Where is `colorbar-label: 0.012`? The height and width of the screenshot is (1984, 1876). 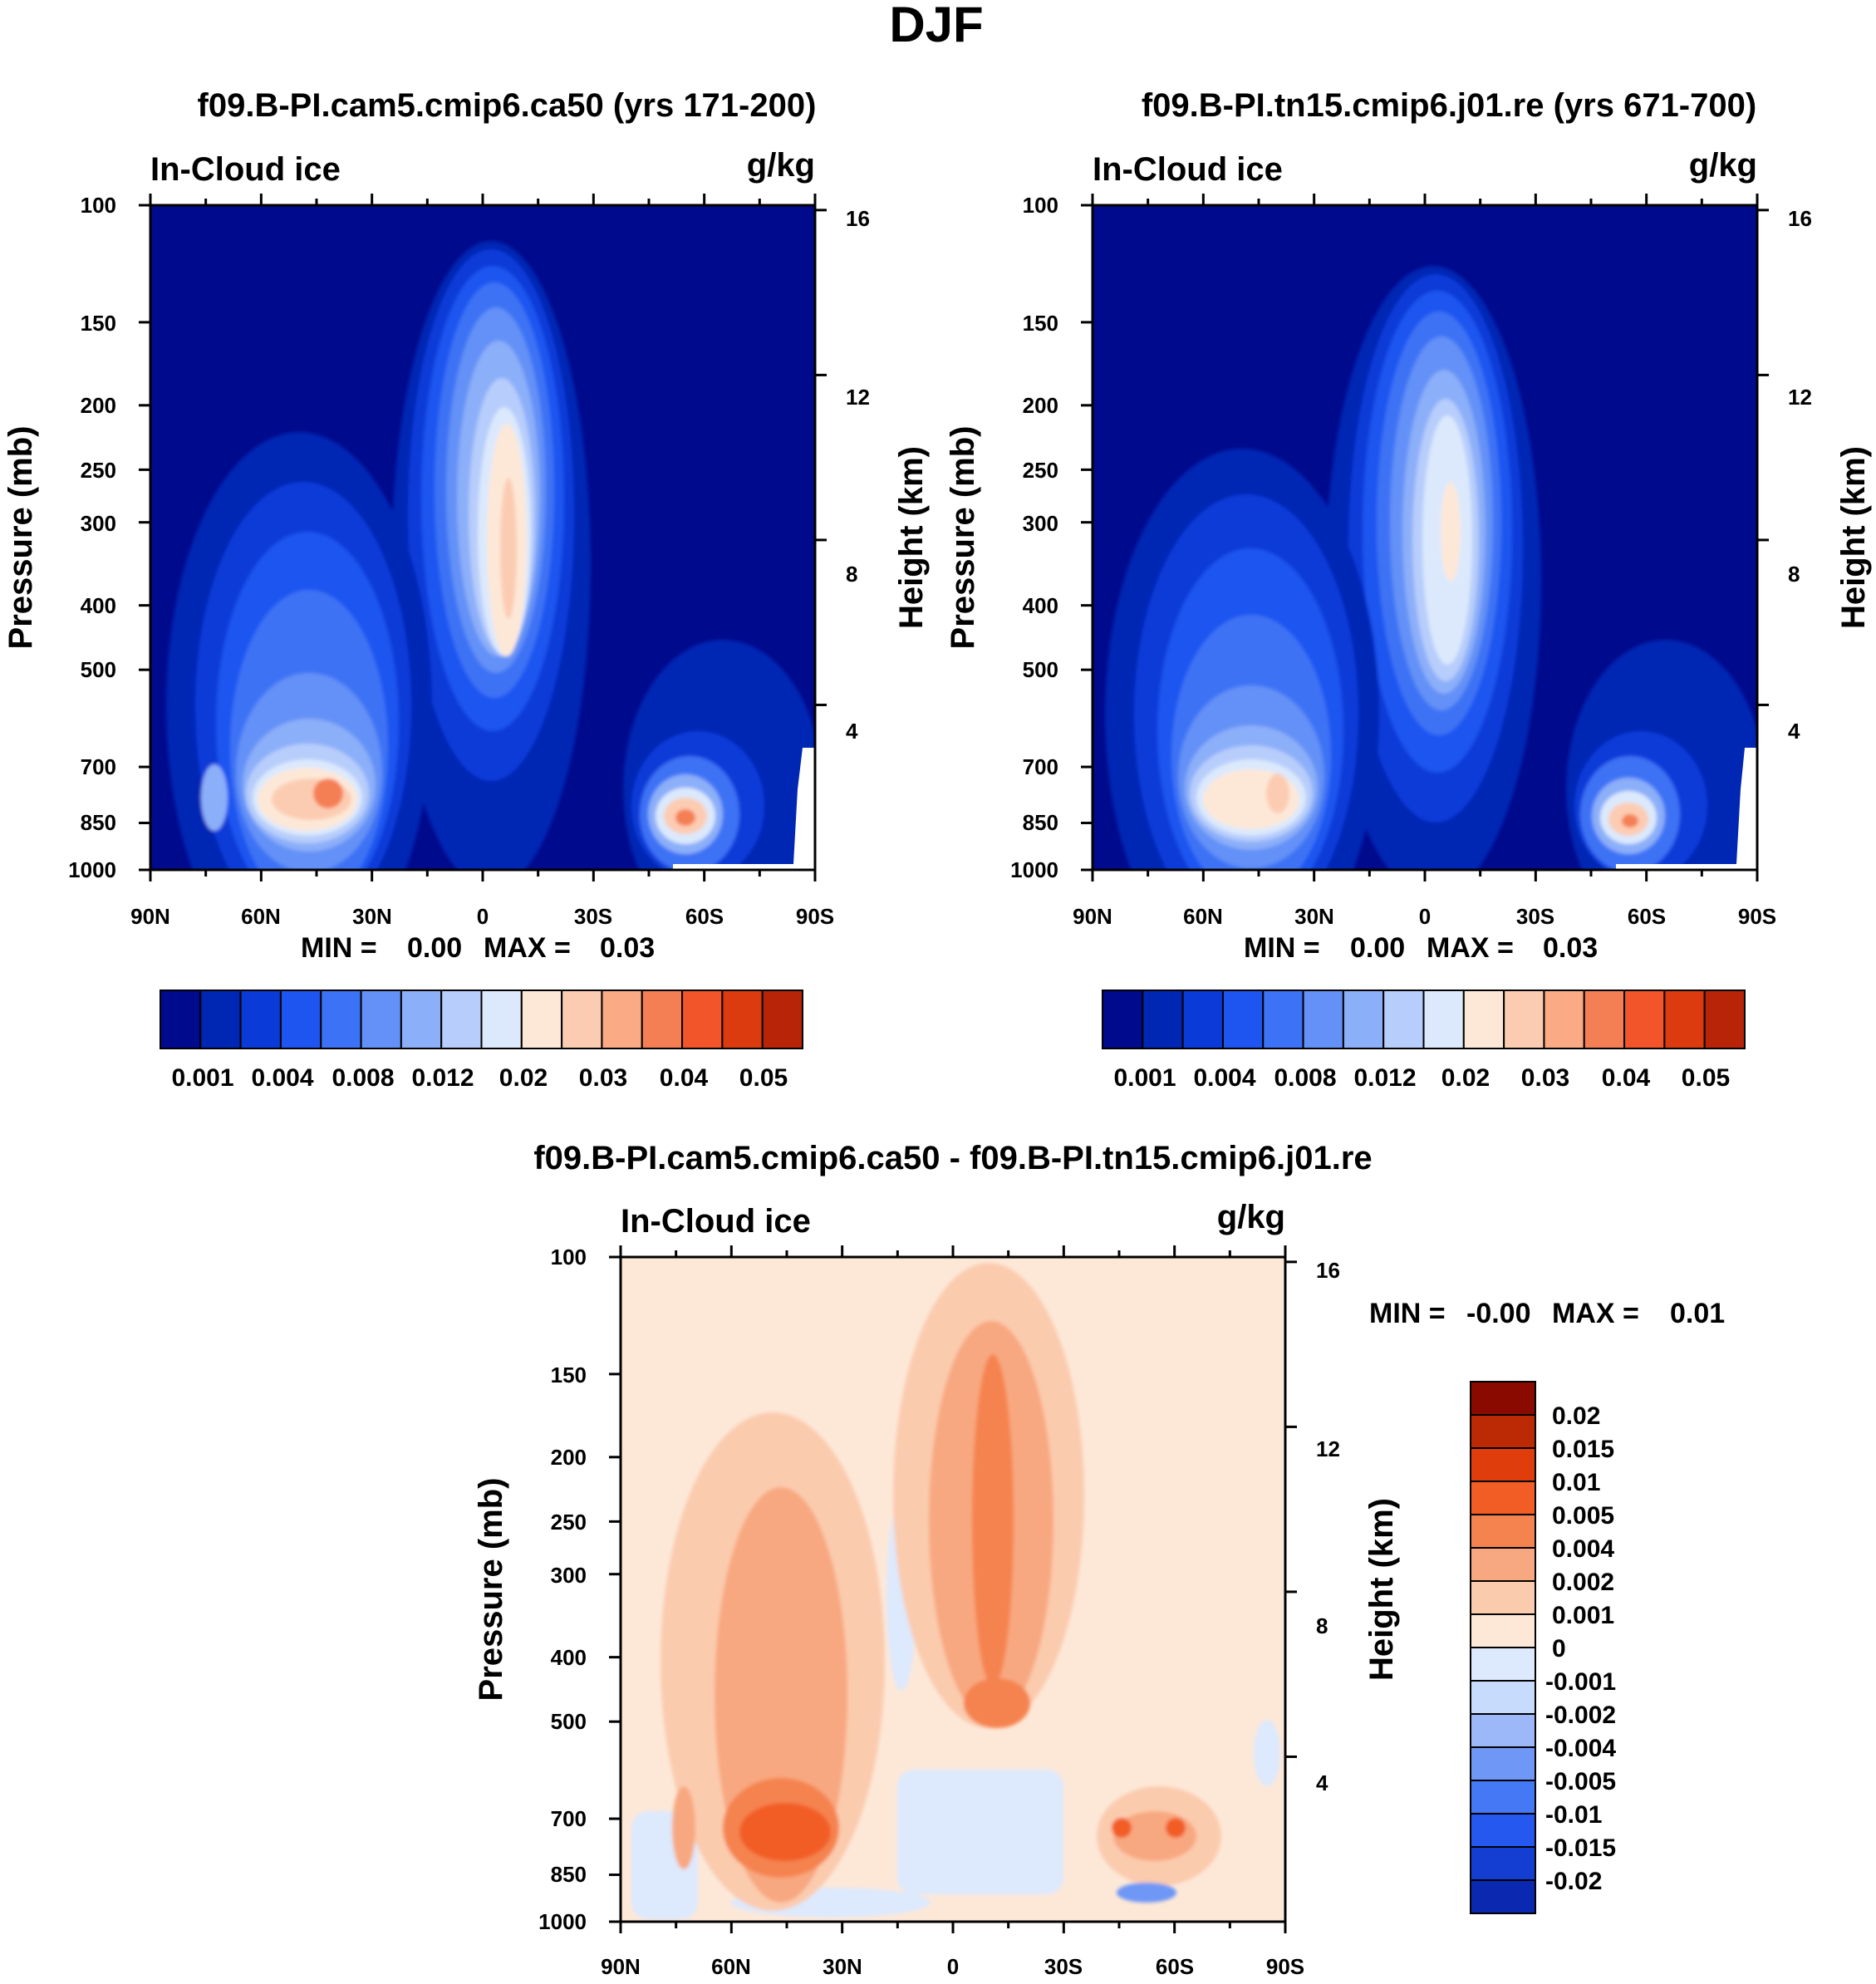 colorbar-label: 0.012 is located at coordinates (442, 1078).